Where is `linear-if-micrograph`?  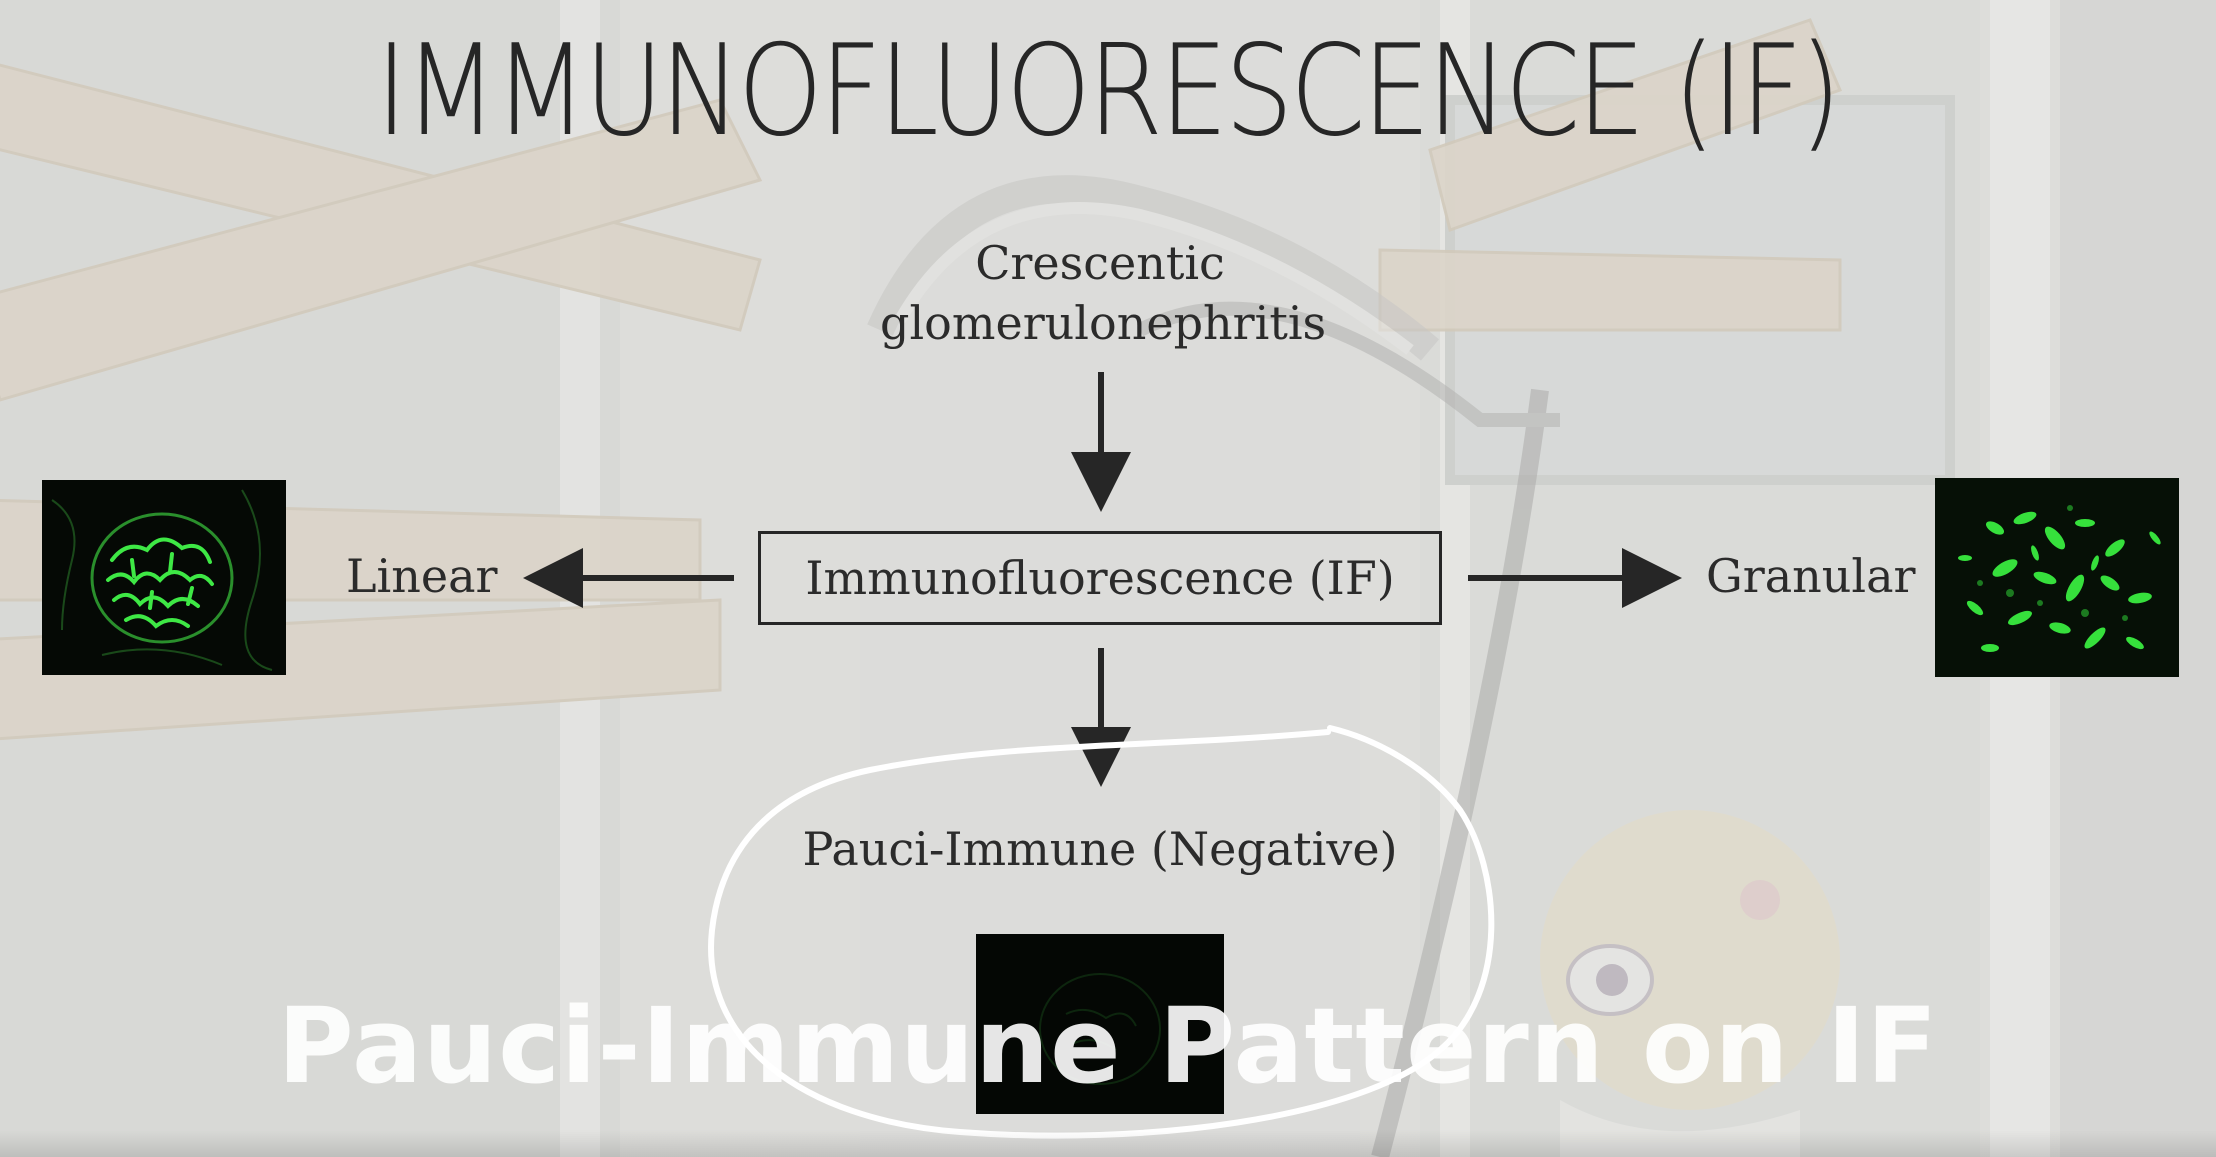 linear-if-micrograph is located at coordinates (164, 577).